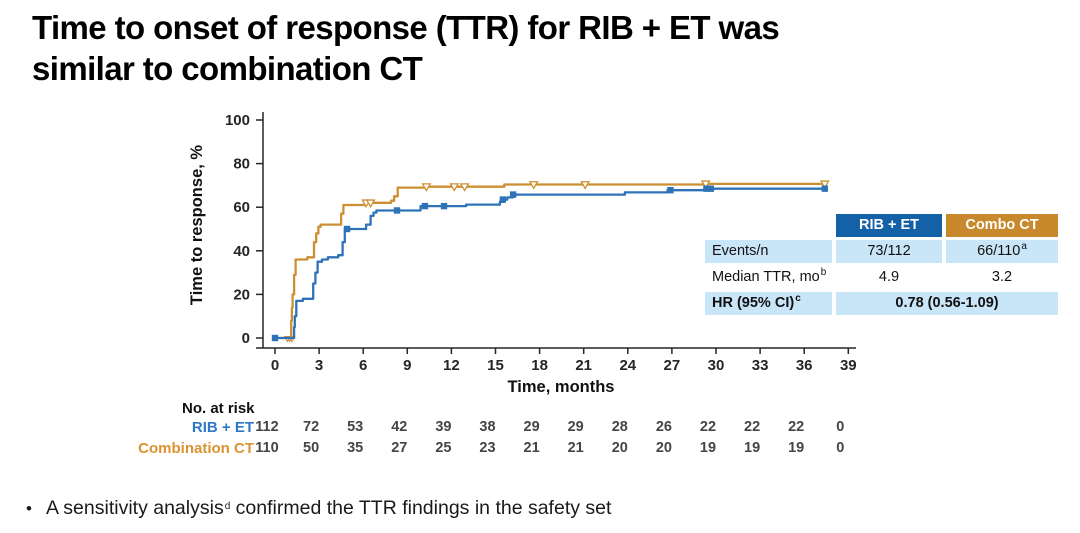  I want to click on footnote-marker-d: d, so click(227, 506).